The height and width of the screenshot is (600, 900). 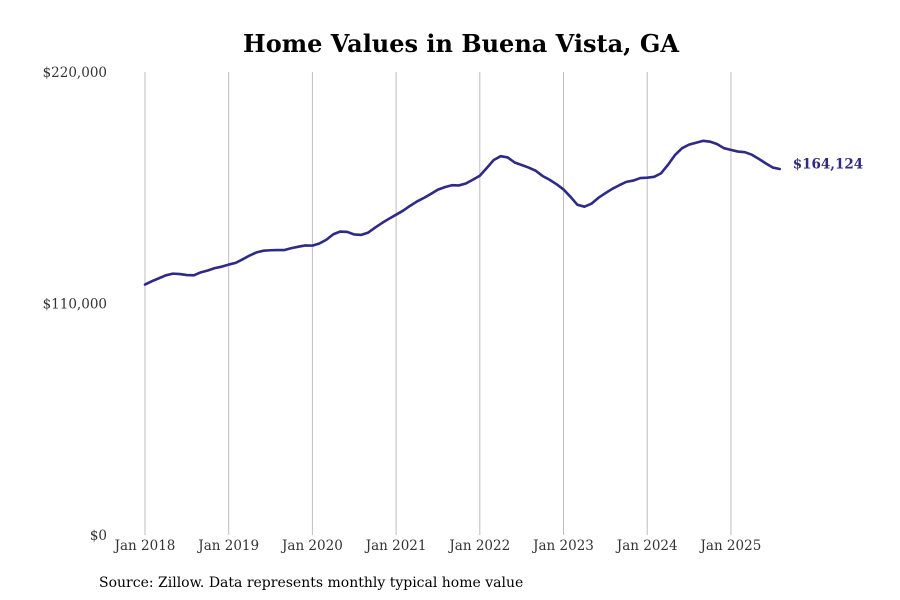 I want to click on x-tick-label: Jan 2024, so click(x=646, y=546).